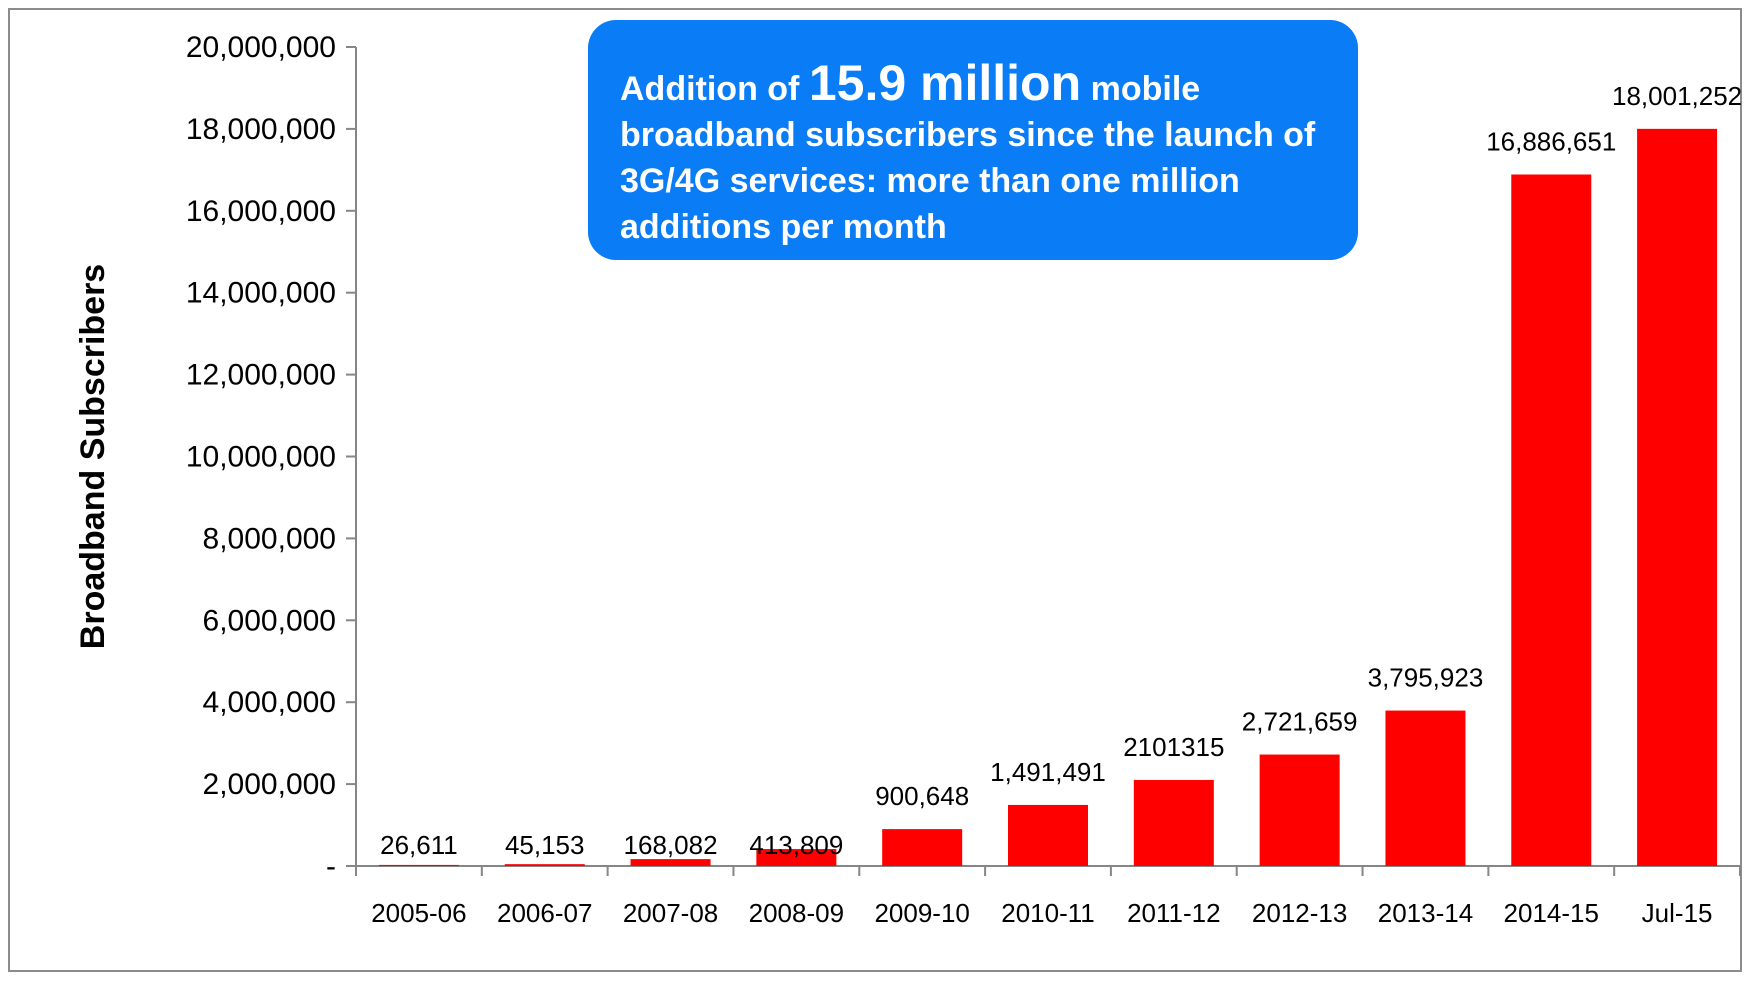 Image resolution: width=1752 pixels, height=982 pixels. What do you see at coordinates (714, 89) in the screenshot?
I see `callout-prefix: Addition of` at bounding box center [714, 89].